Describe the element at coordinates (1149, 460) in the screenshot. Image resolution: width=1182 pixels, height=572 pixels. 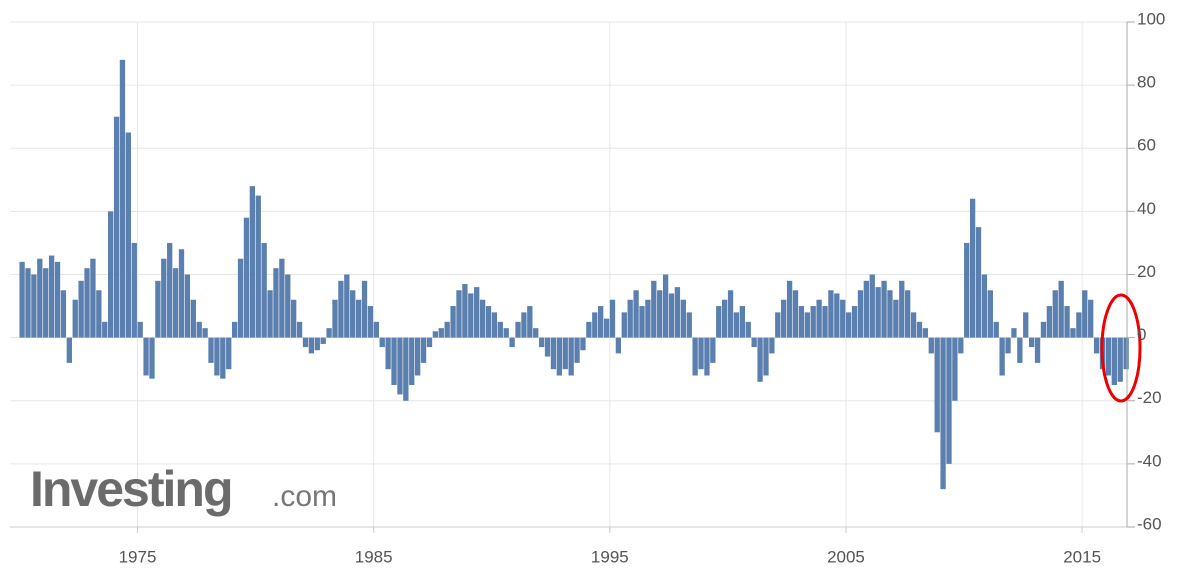
I see `y-tick-label: -40` at that location.